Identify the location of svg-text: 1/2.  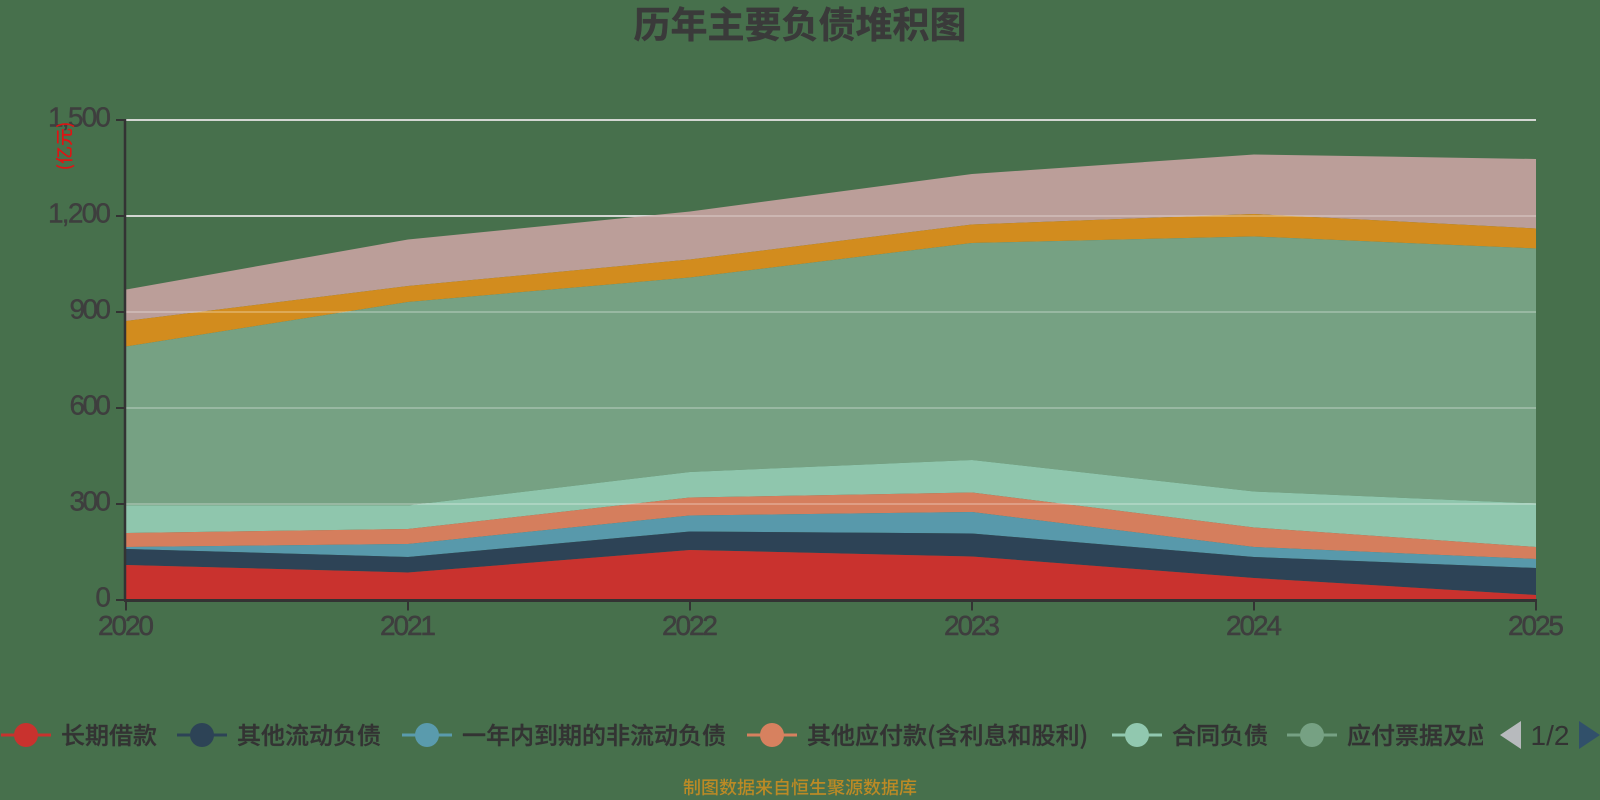
(1550, 735).